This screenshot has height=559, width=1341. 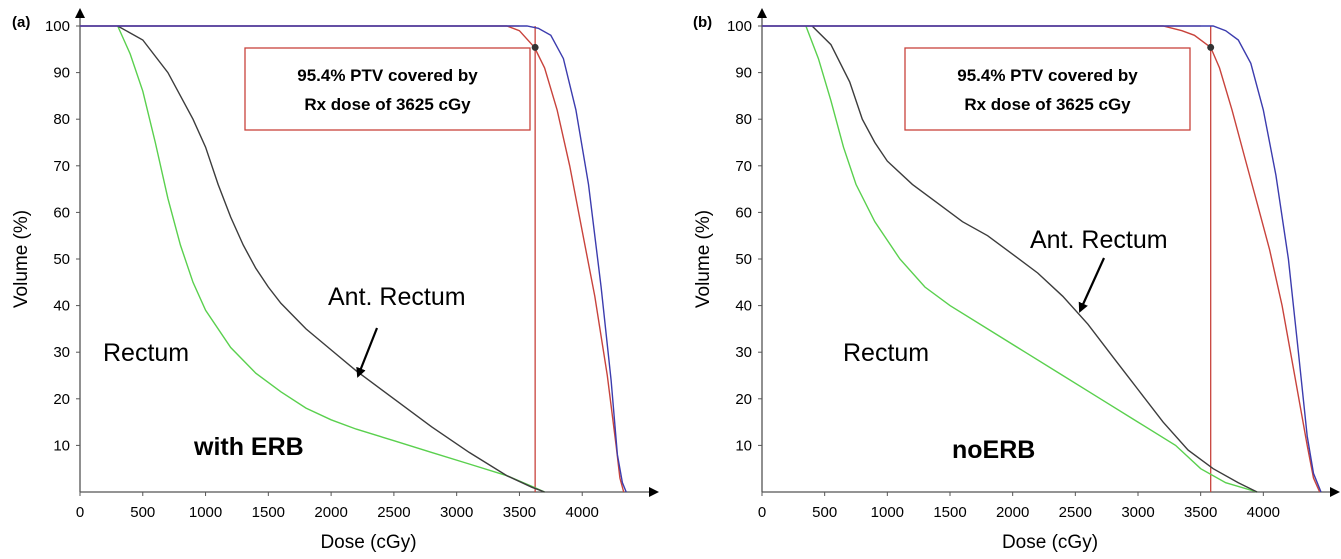 What do you see at coordinates (248, 447) in the screenshot?
I see `condition-label: with ERB` at bounding box center [248, 447].